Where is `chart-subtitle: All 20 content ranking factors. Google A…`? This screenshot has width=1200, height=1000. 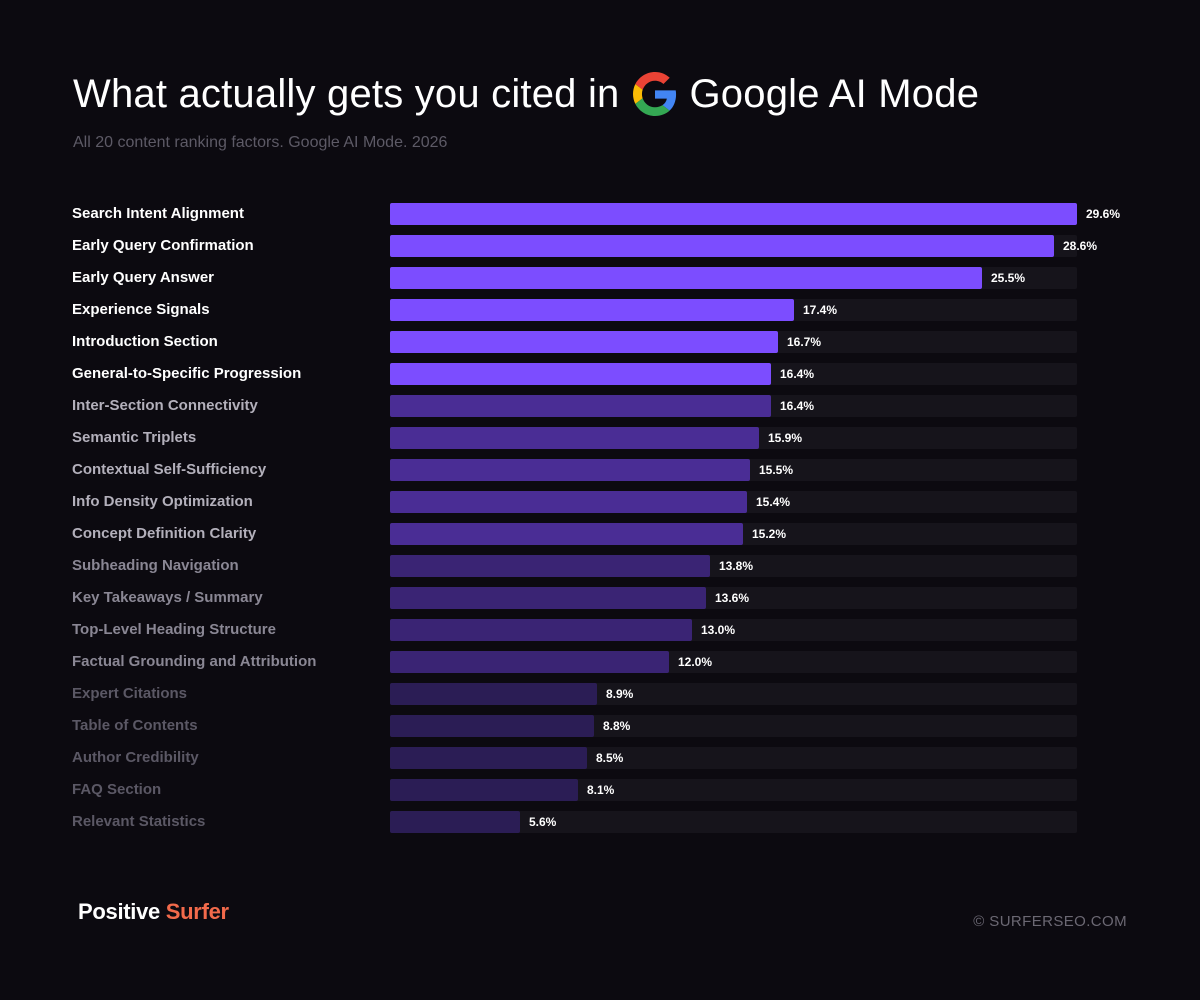 chart-subtitle: All 20 content ranking factors. Google A… is located at coordinates (260, 142).